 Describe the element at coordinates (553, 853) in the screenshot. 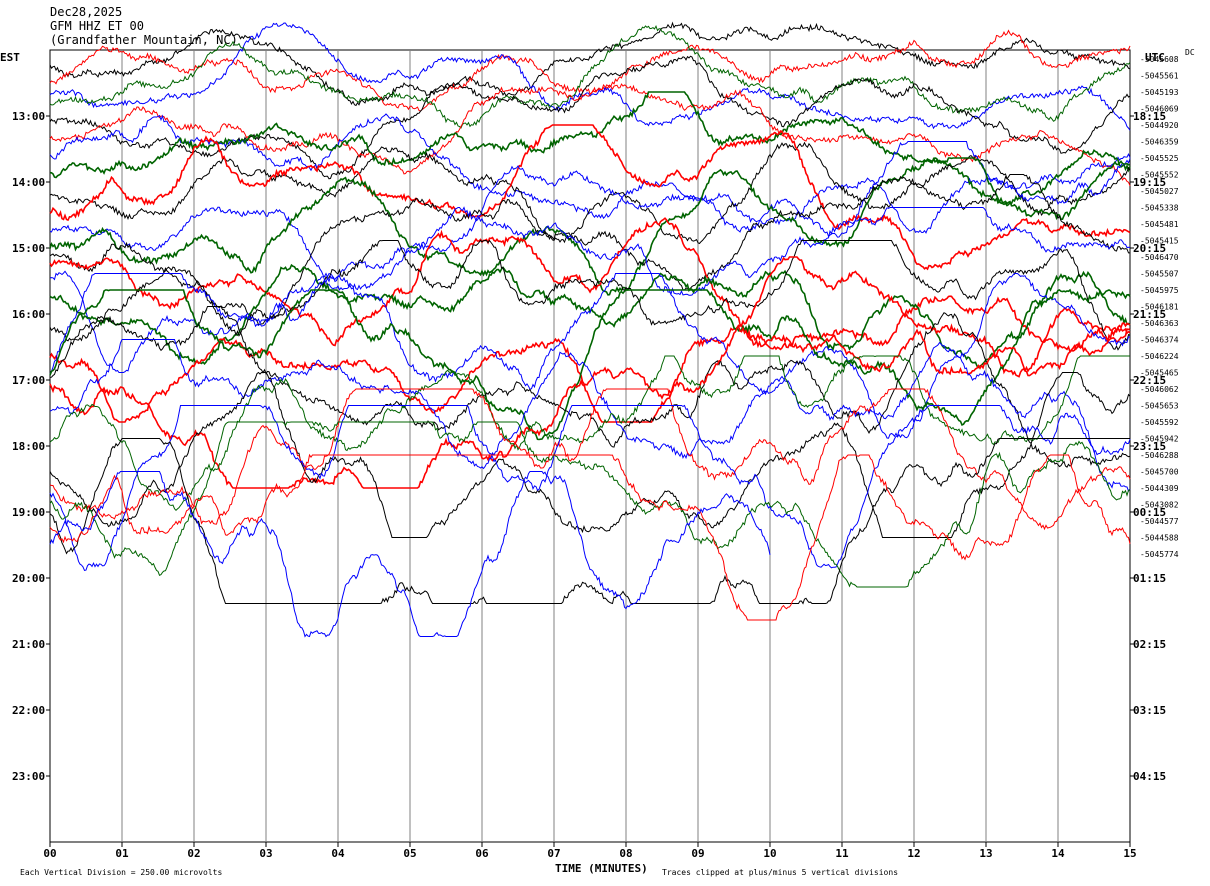

I see `x-tick-label: 07` at that location.